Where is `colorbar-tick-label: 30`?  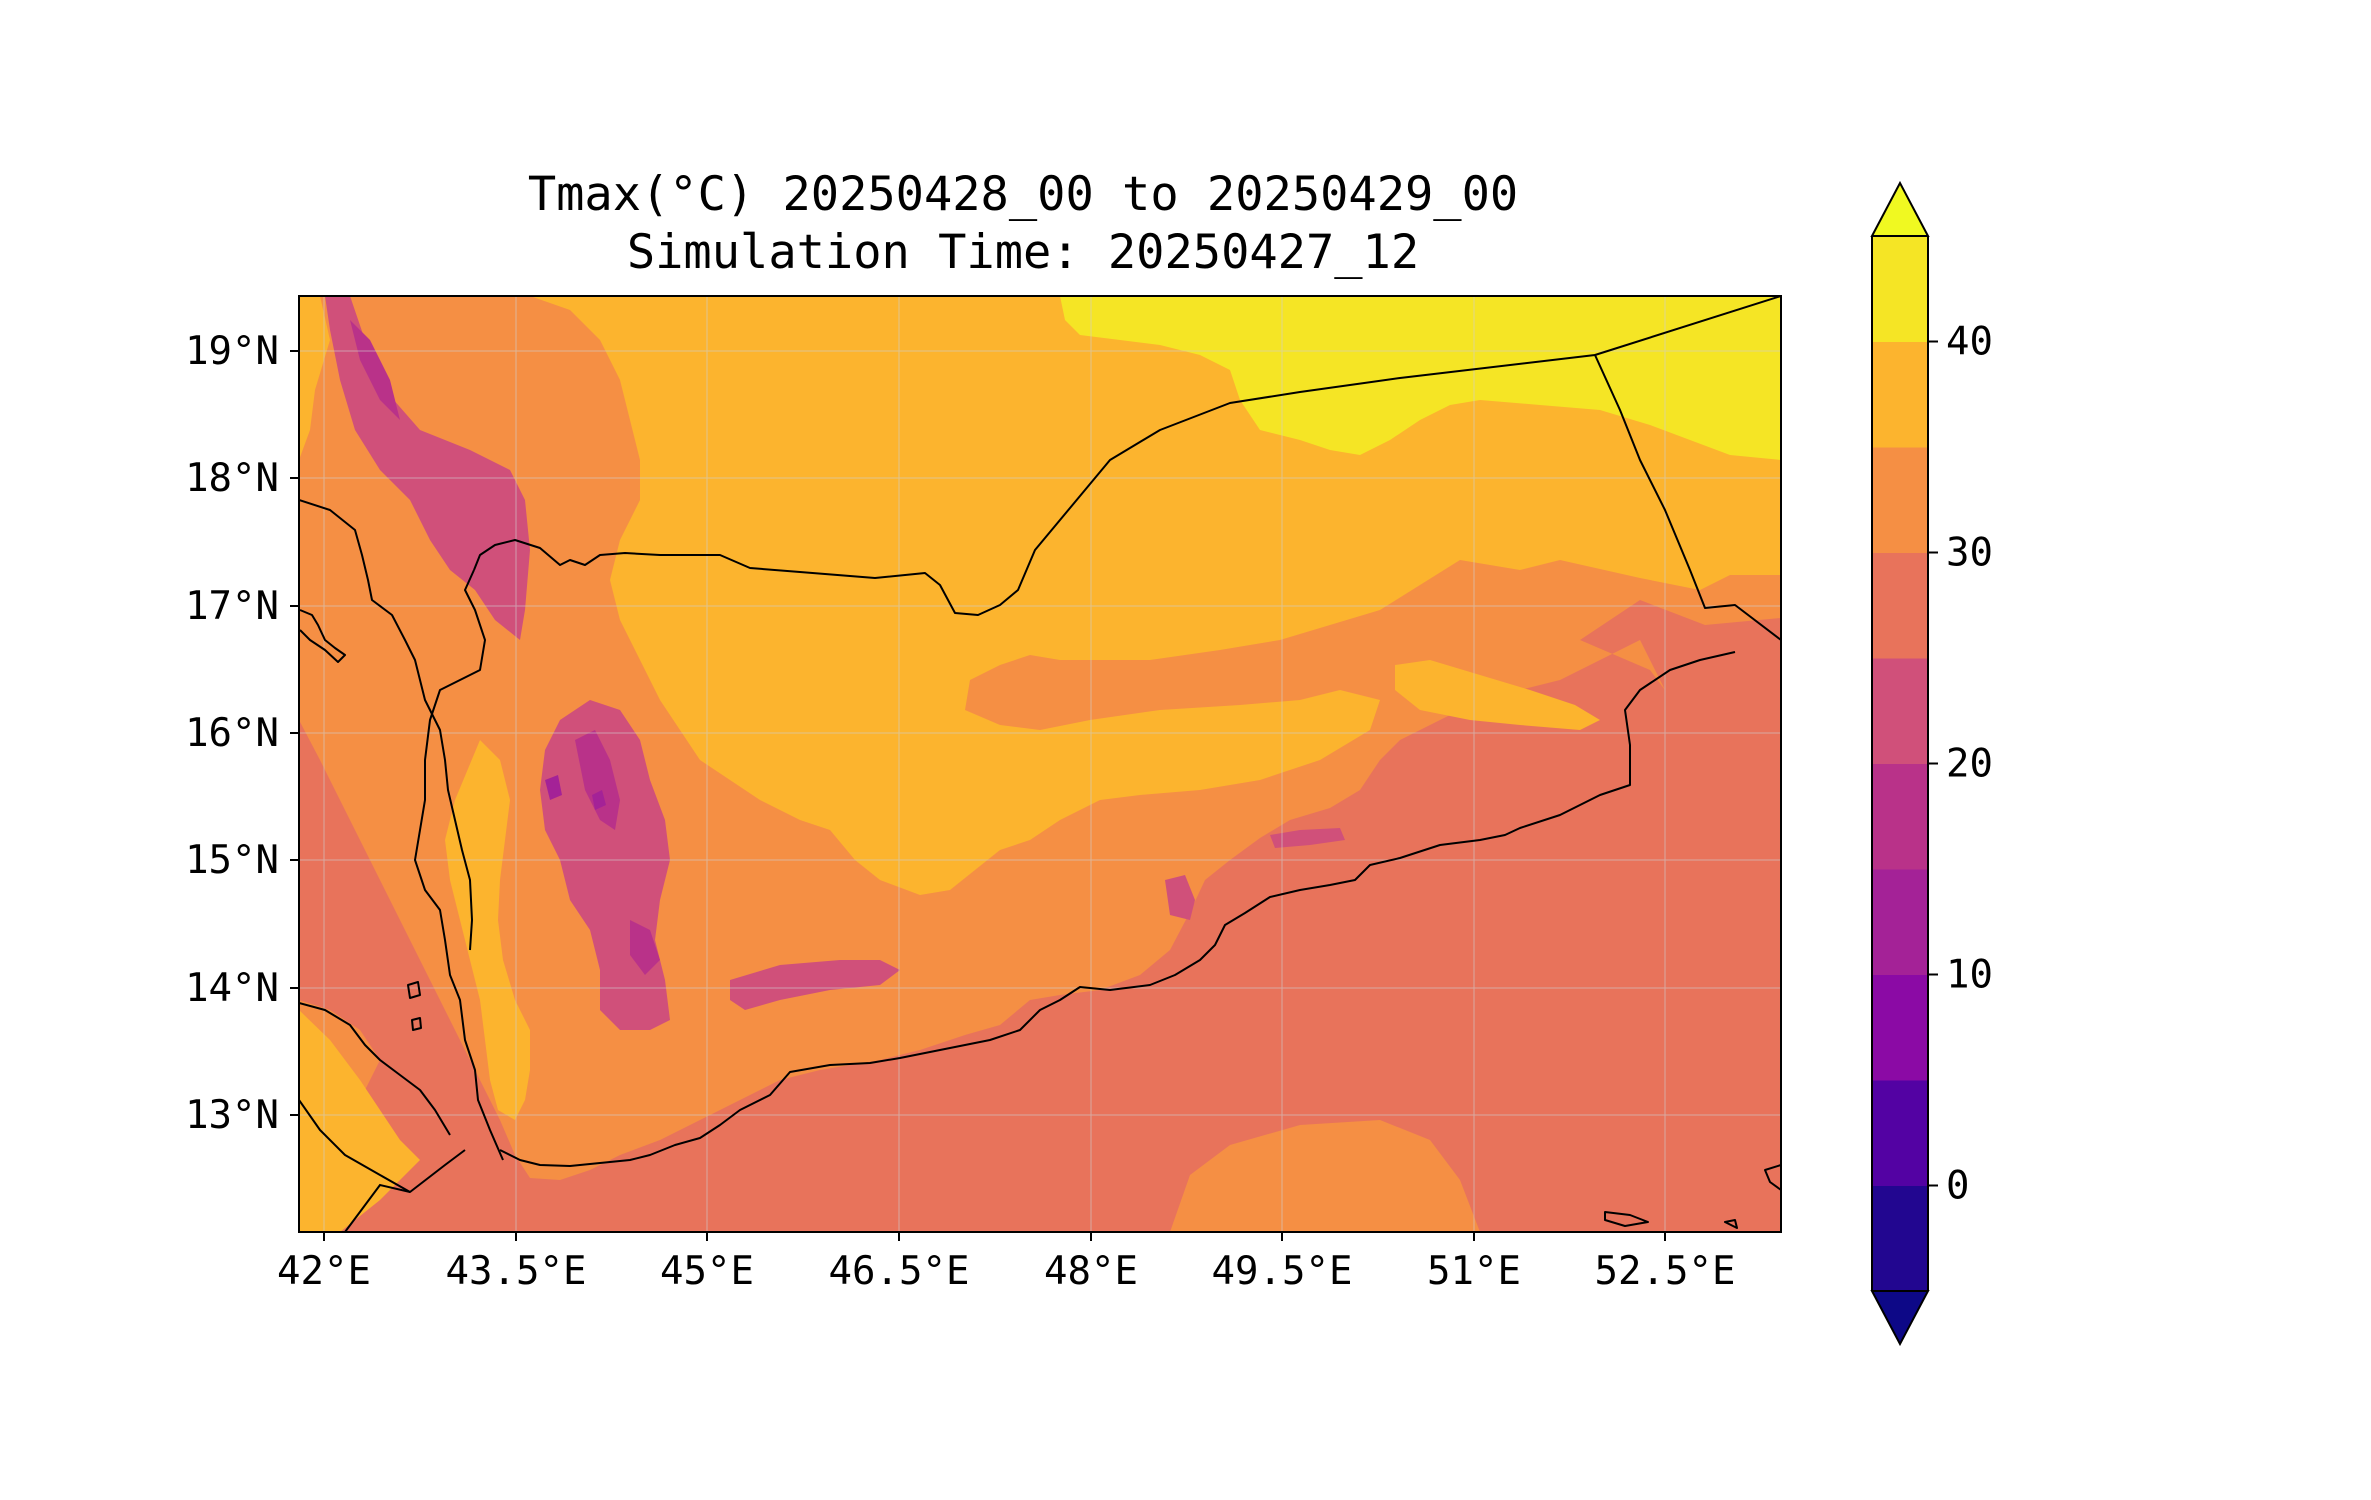 colorbar-tick-label: 30 is located at coordinates (1969, 553).